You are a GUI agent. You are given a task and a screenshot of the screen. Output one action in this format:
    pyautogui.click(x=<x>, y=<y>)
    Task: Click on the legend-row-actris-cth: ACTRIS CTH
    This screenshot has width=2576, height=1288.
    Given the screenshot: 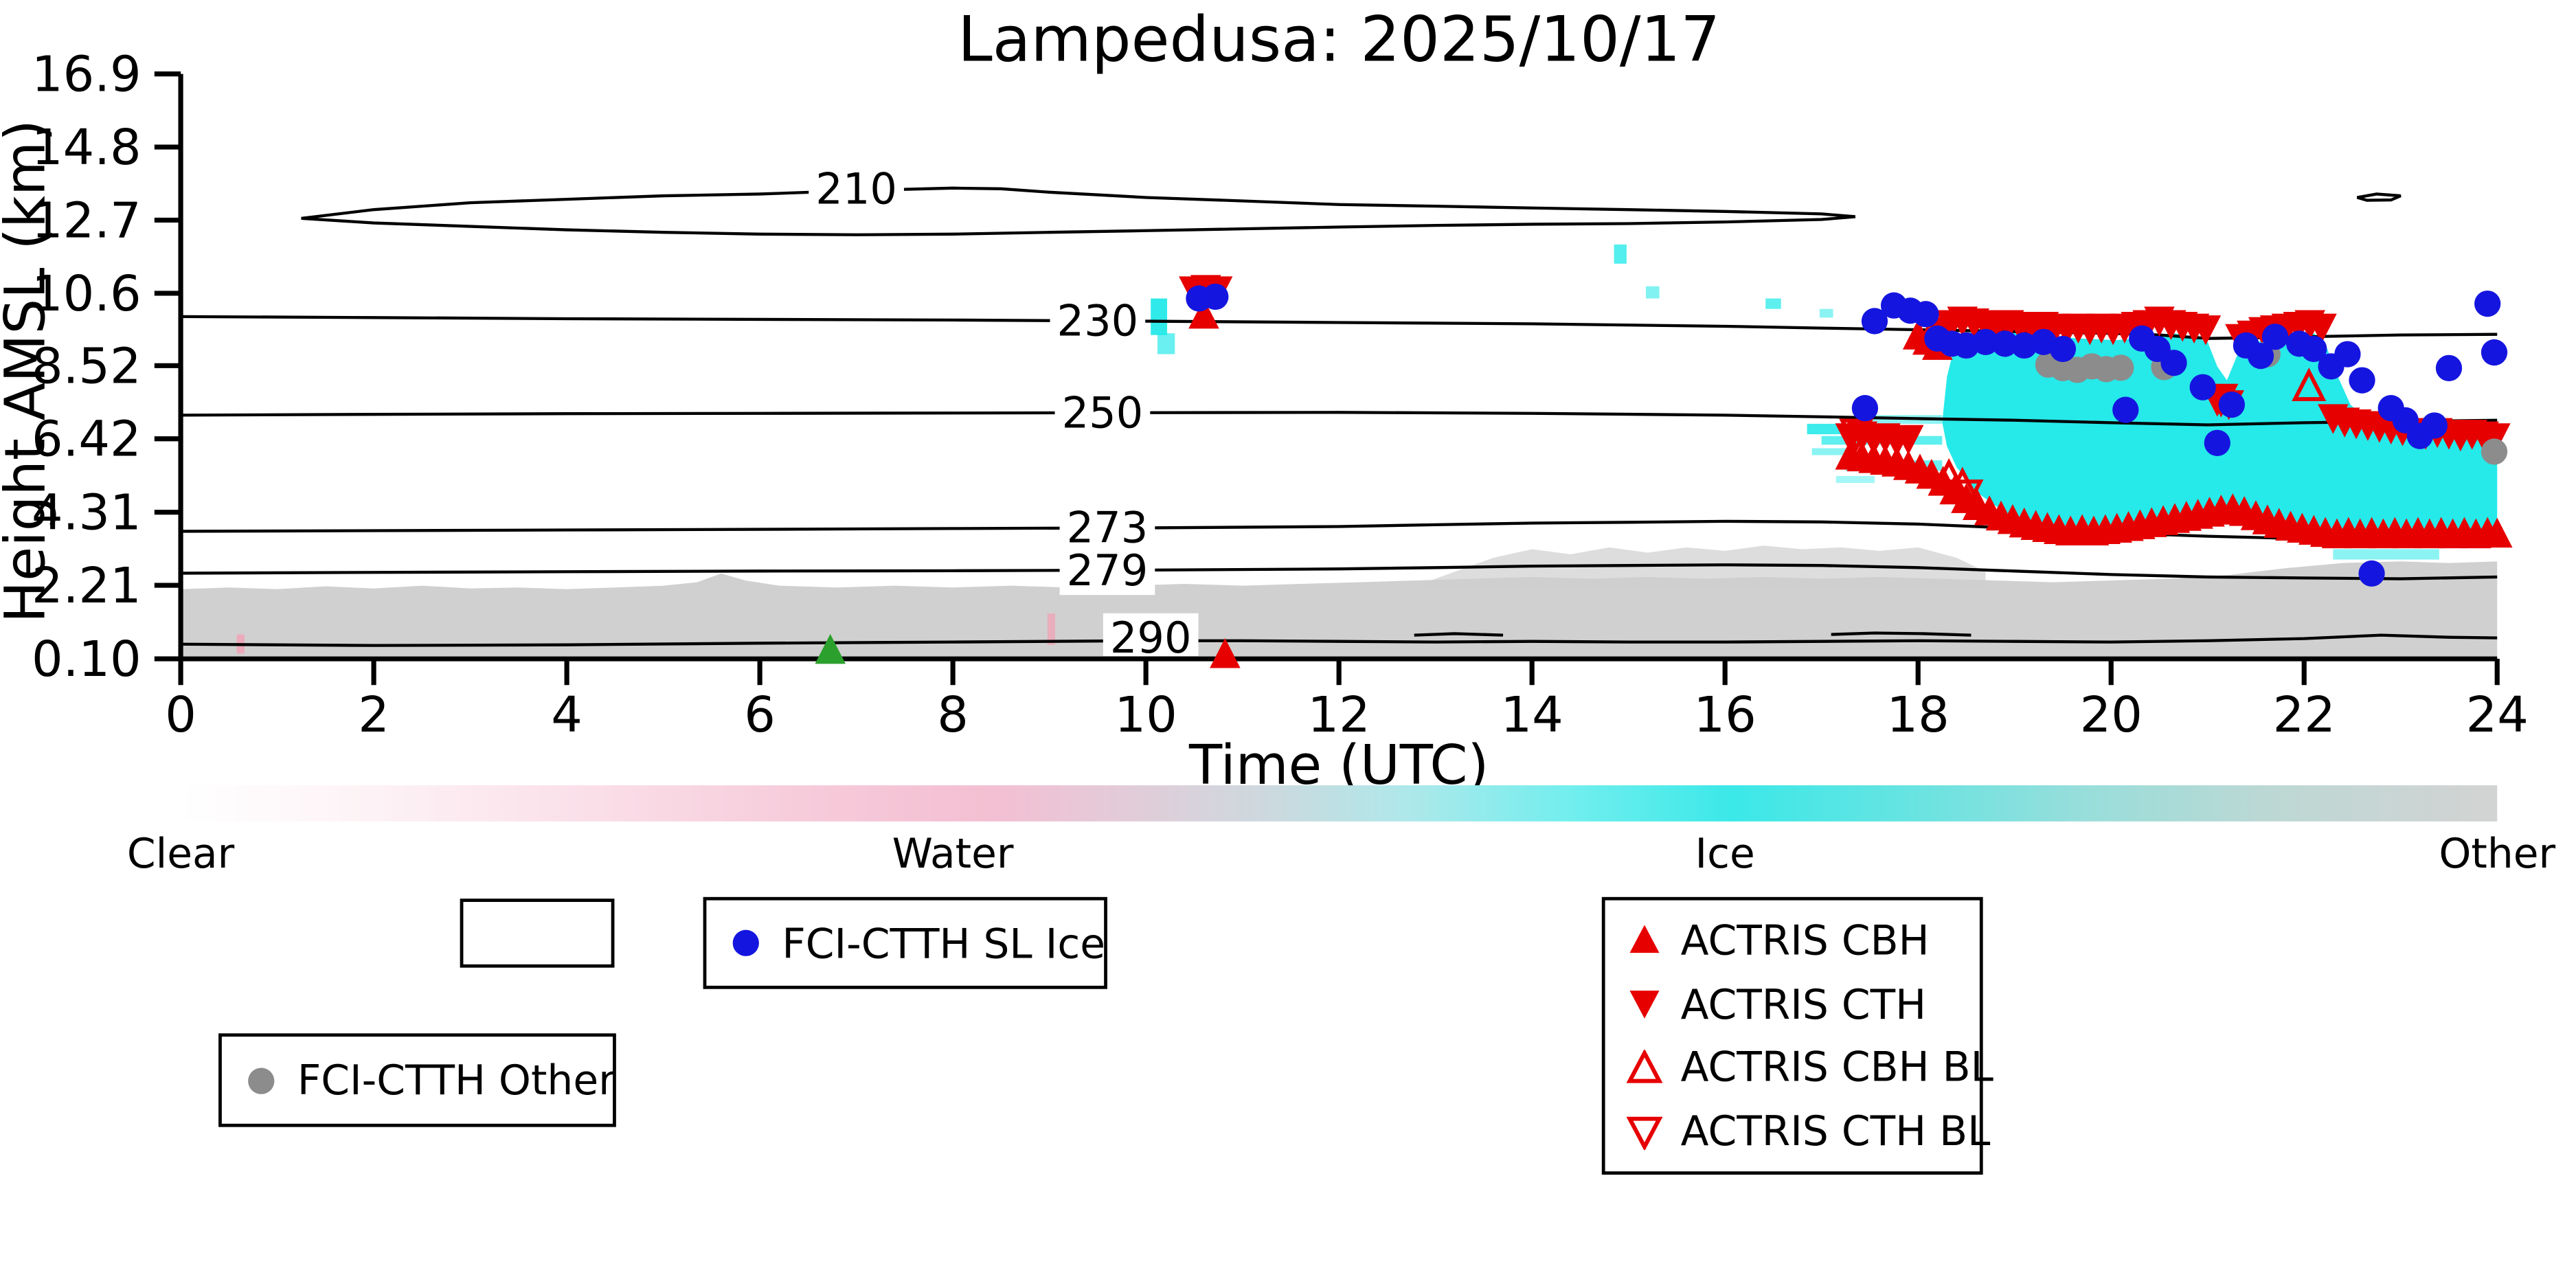 What is the action you would take?
    pyautogui.click(x=1776, y=1004)
    